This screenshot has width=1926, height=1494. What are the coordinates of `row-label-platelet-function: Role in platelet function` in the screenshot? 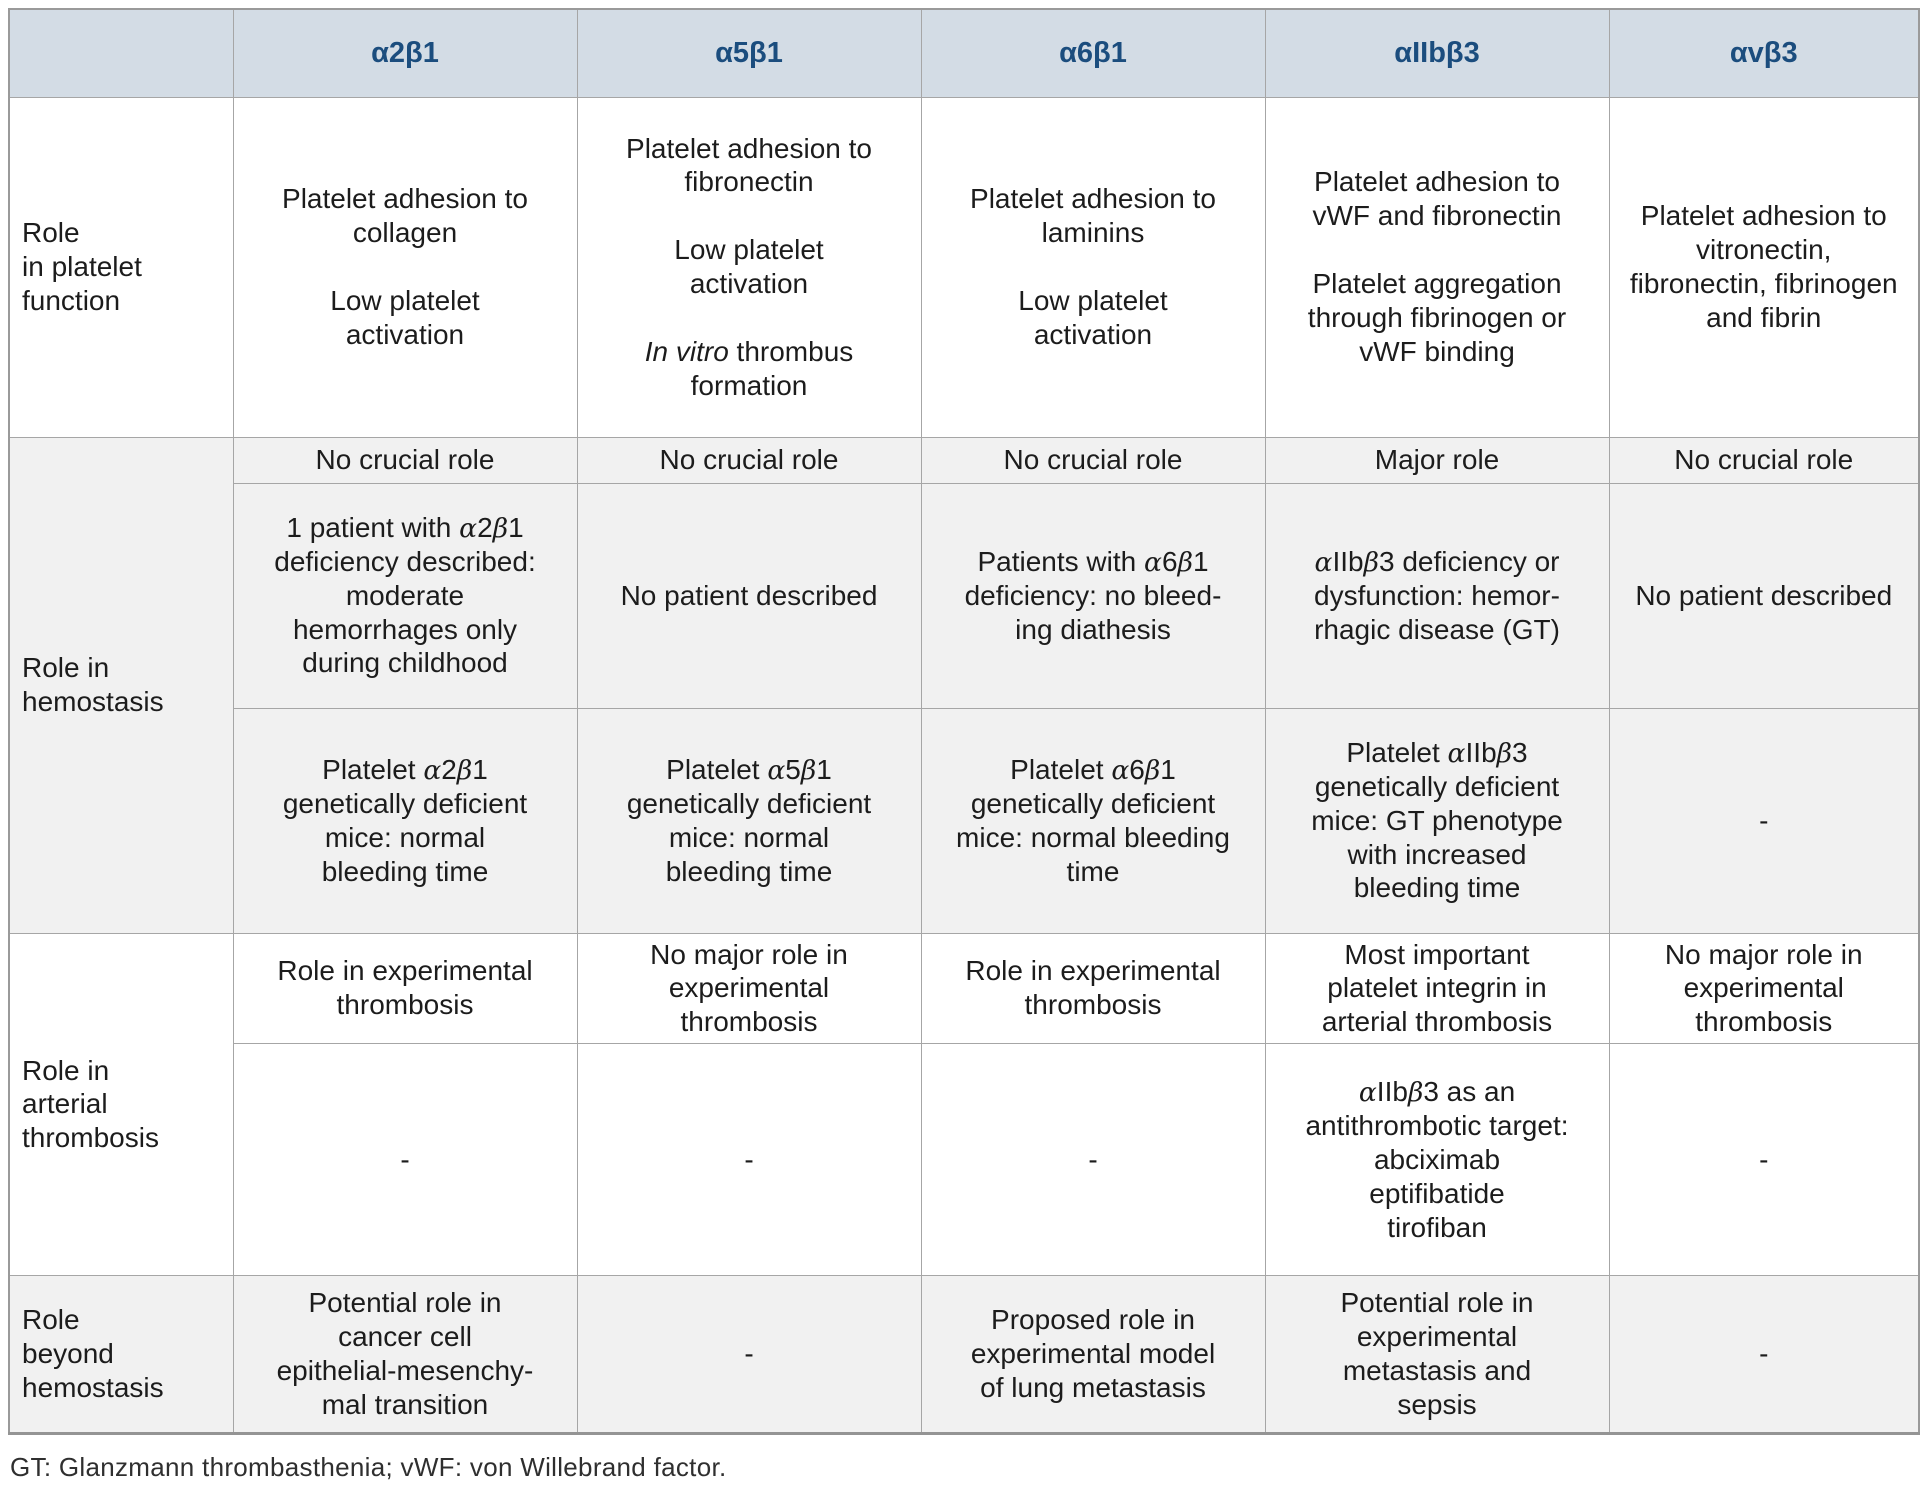 It's located at (121, 267).